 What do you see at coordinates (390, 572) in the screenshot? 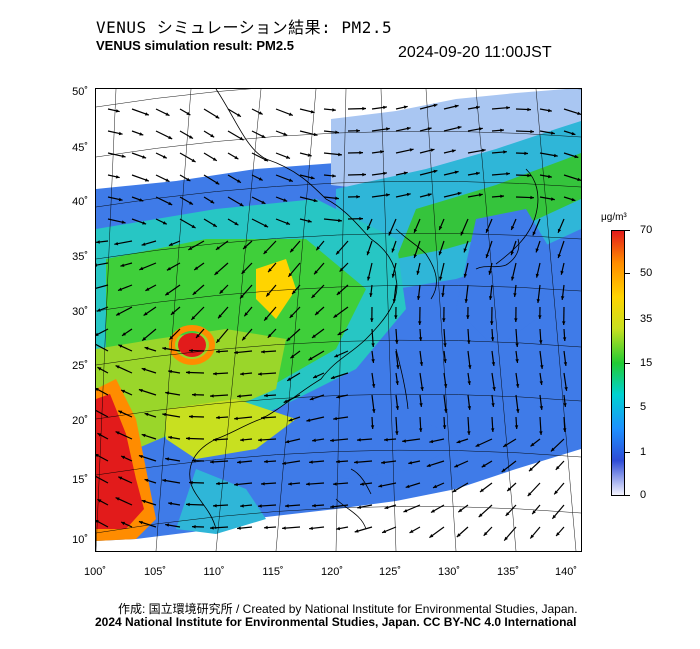
I see `lon-label-125: 125˚` at bounding box center [390, 572].